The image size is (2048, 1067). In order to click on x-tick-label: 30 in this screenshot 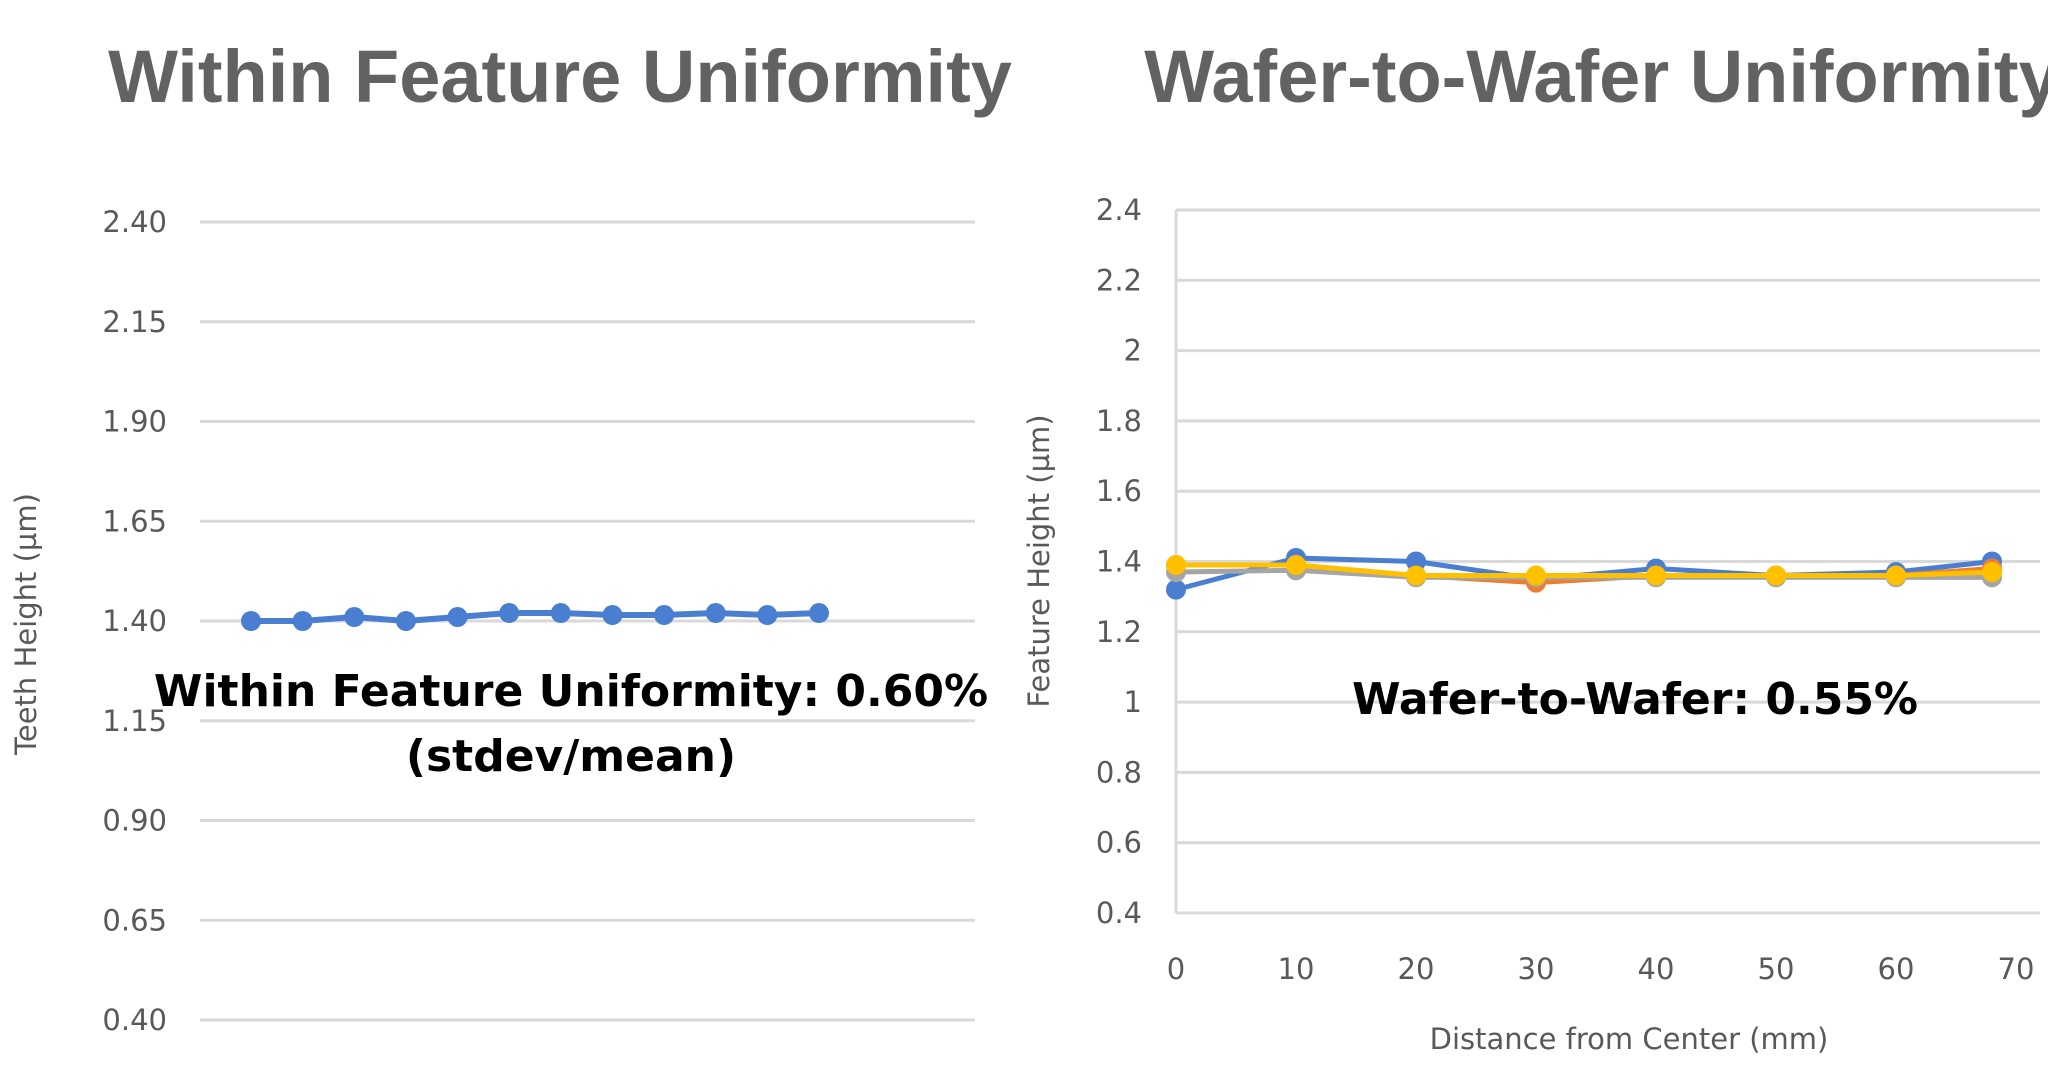, I will do `click(1536, 969)`.